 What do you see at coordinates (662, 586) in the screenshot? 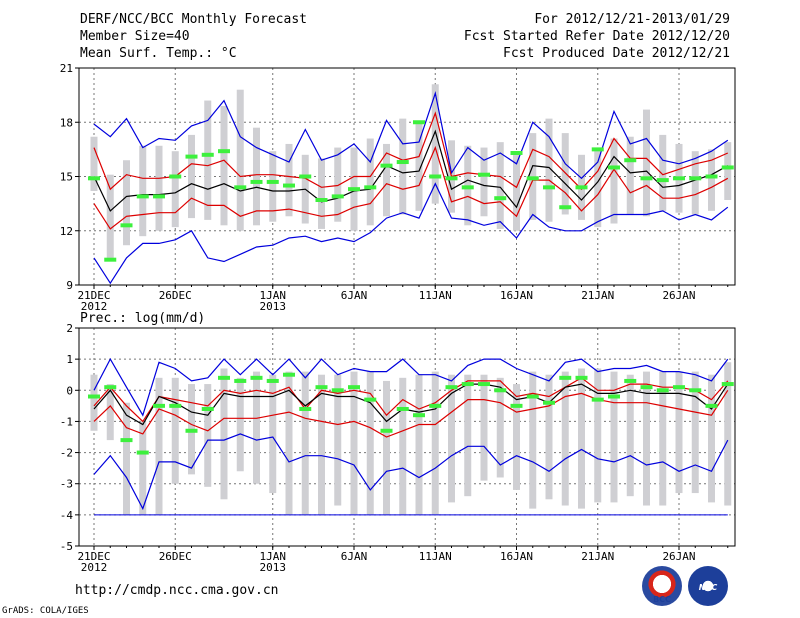
I see `bcc-logo: BCC` at bounding box center [662, 586].